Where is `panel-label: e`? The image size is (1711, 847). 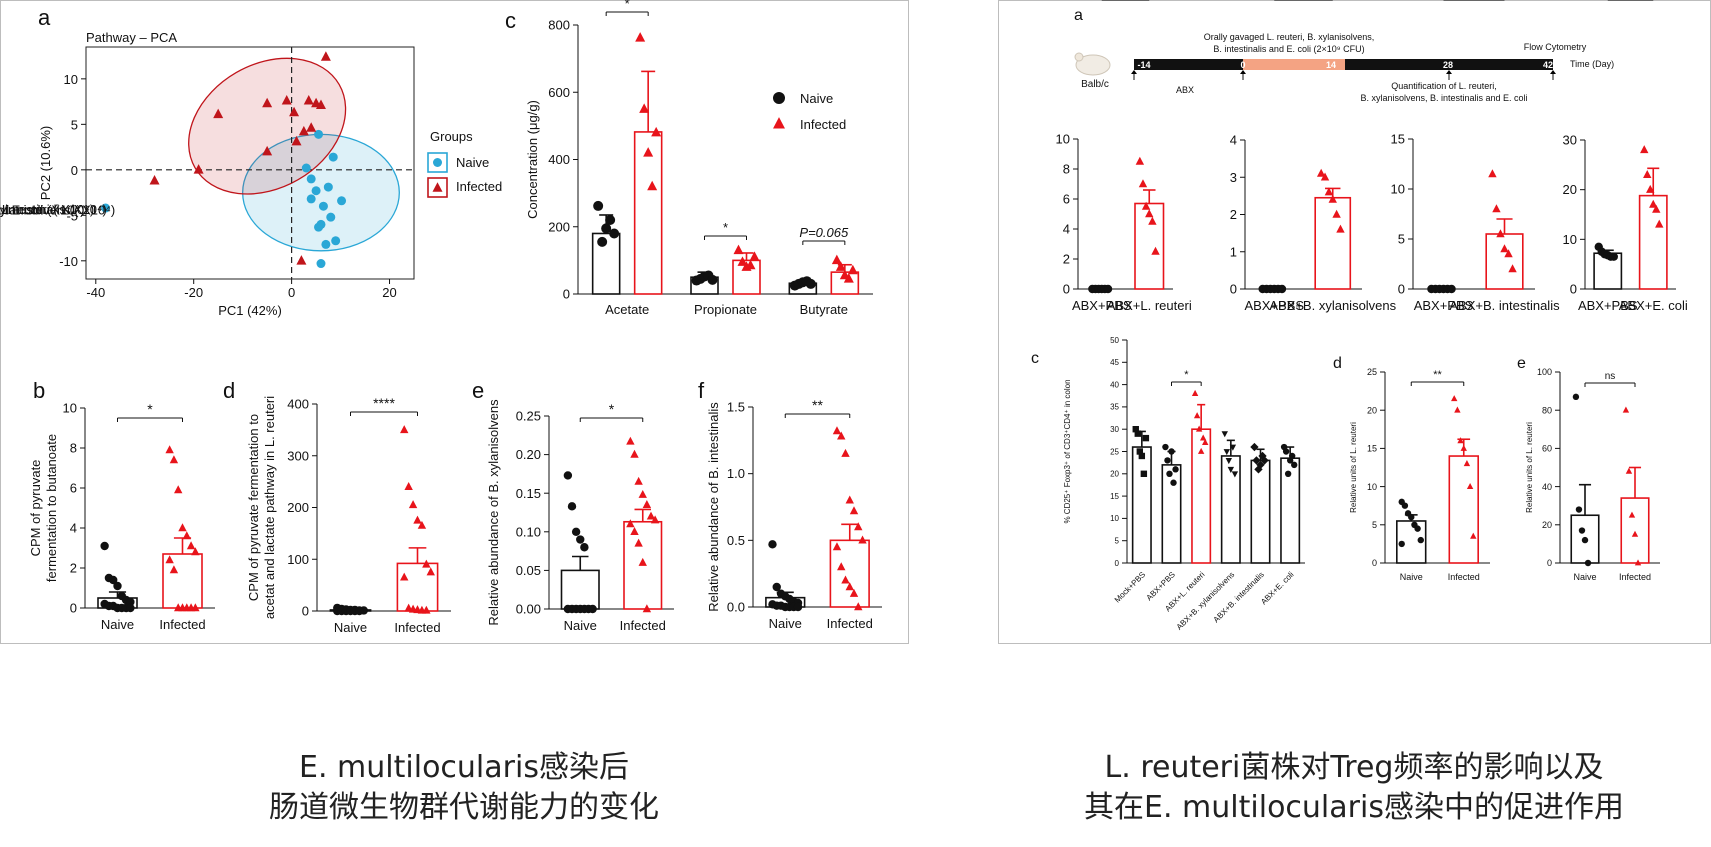 panel-label: e is located at coordinates (1521, 363).